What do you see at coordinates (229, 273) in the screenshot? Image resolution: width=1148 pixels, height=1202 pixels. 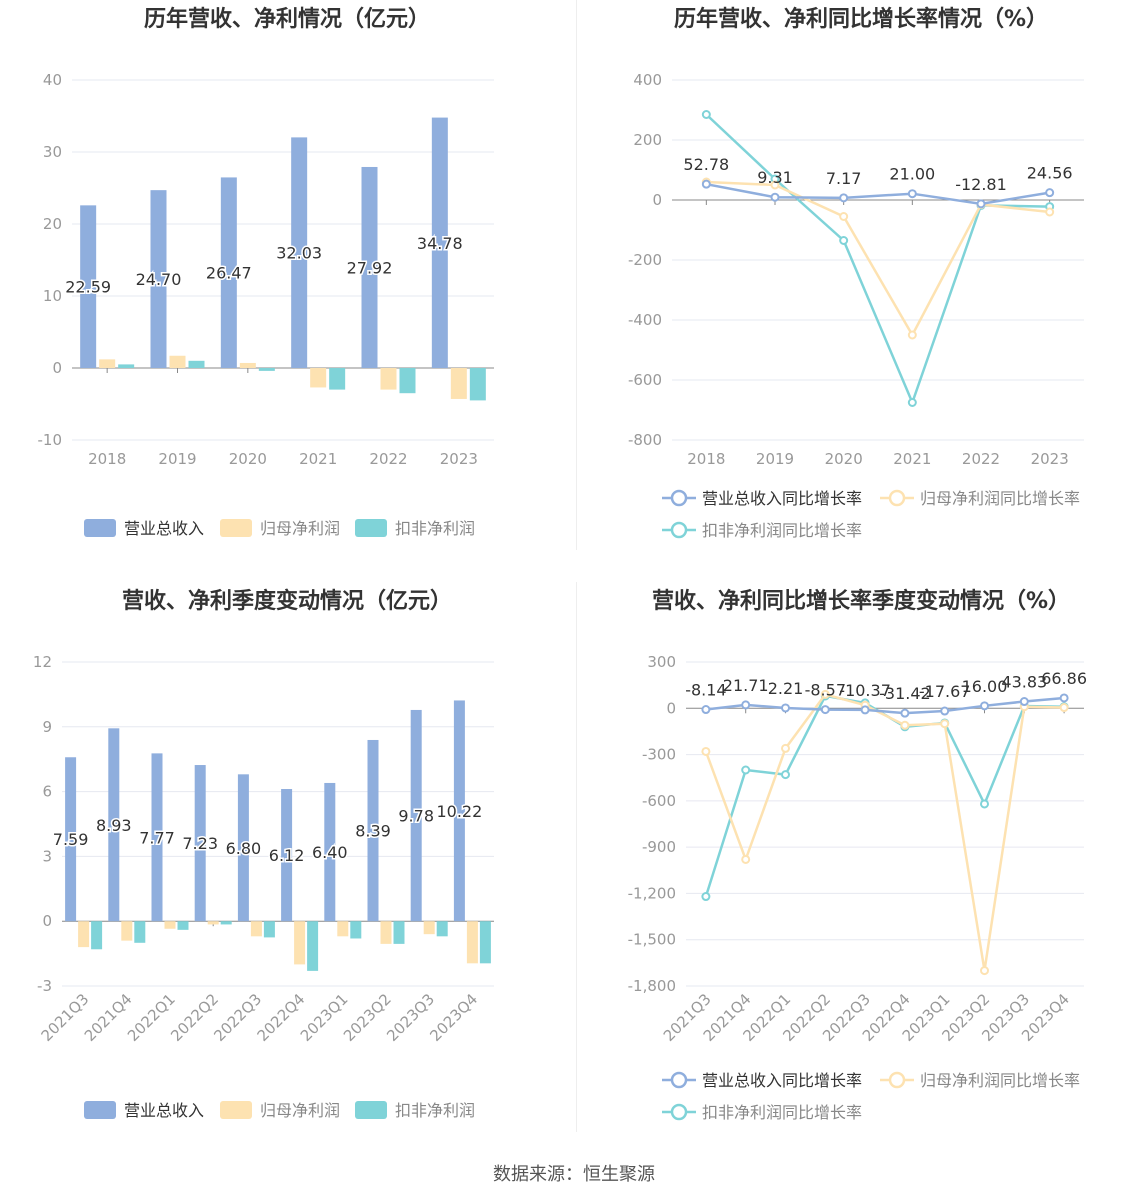 I see `data-label: 26.47` at bounding box center [229, 273].